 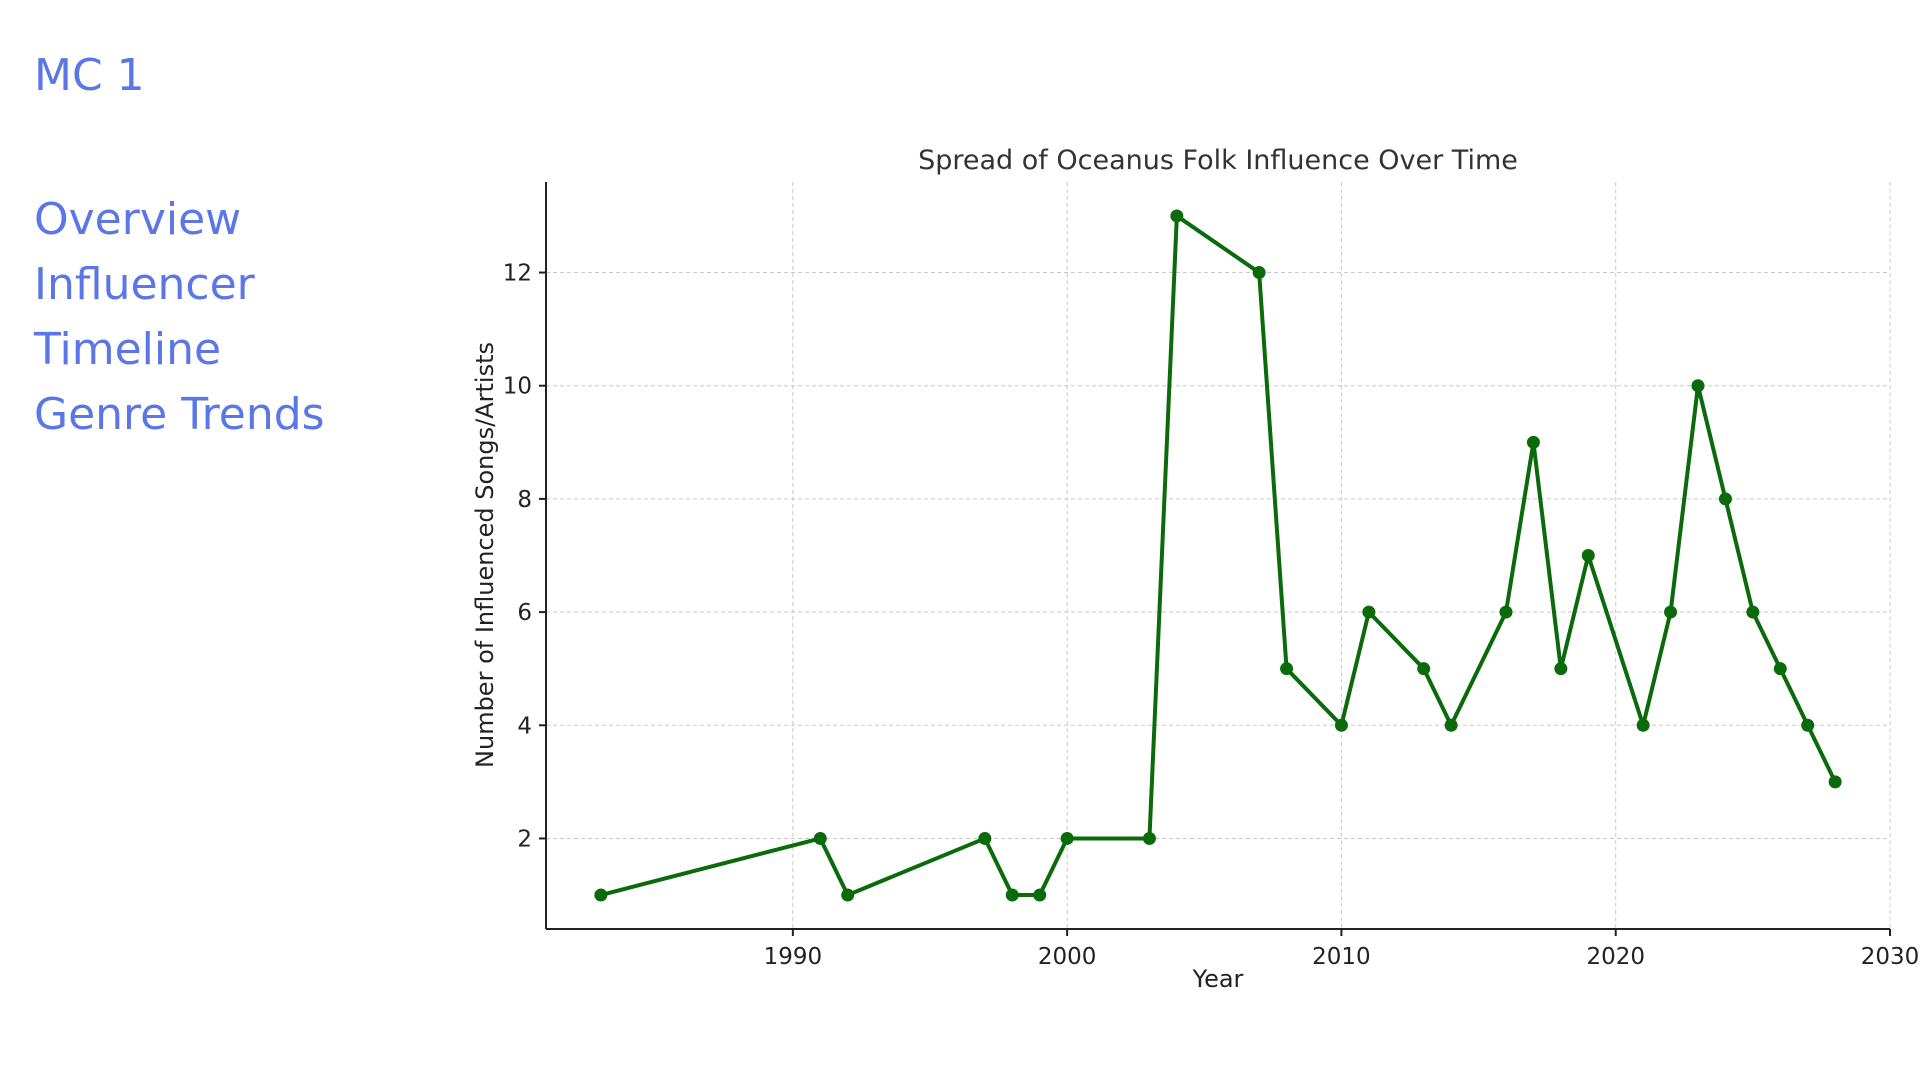 What do you see at coordinates (89, 75) in the screenshot?
I see `app-title: MC 1` at bounding box center [89, 75].